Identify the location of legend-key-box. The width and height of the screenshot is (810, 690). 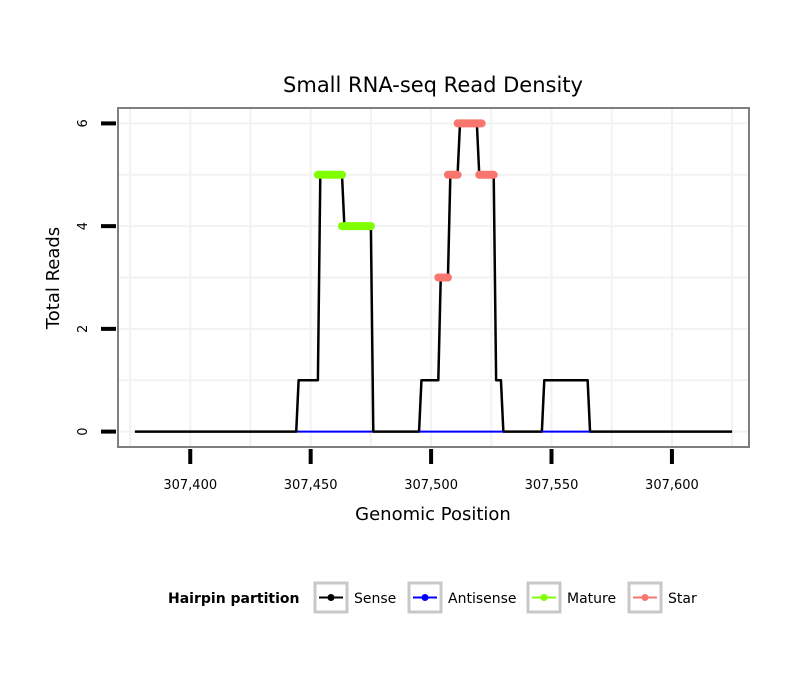
(544, 597).